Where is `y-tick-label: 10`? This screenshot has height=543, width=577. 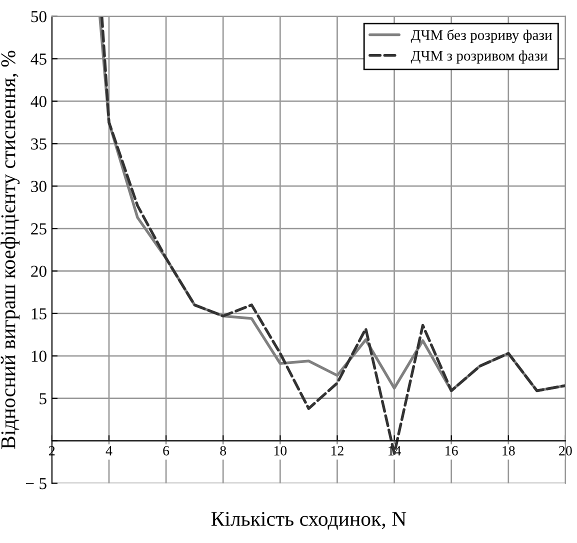
y-tick-label: 10 is located at coordinates (39, 356).